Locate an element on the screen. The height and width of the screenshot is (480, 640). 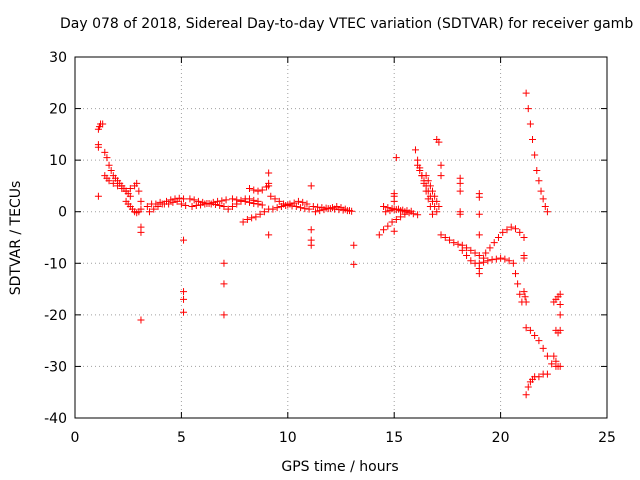
series-seg40 is located at coordinates (543, 347).